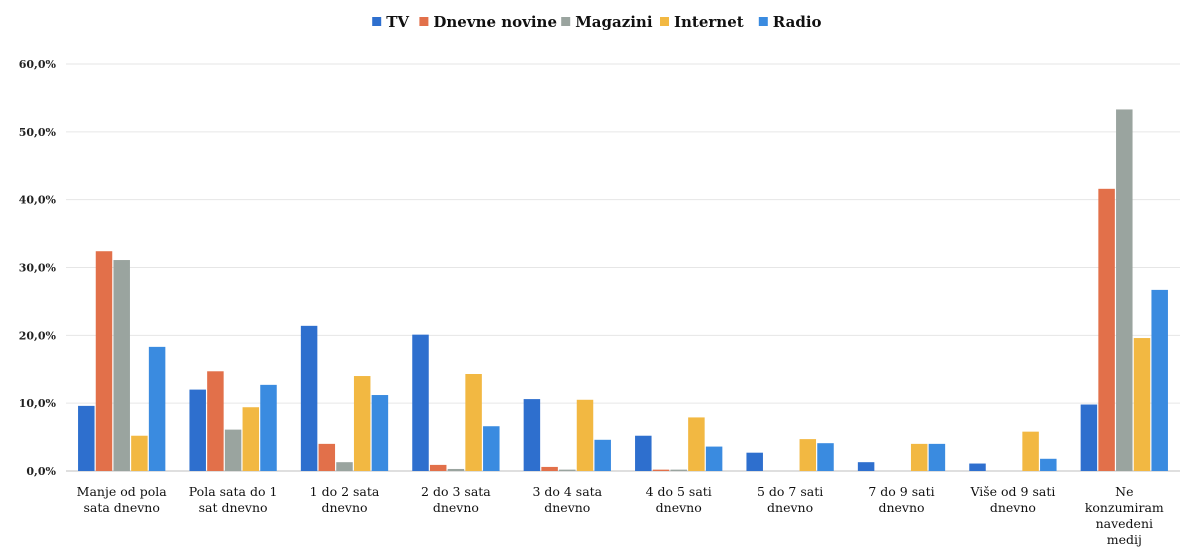  What do you see at coordinates (121, 365) in the screenshot?
I see `bar: Magazini: 31.1` at bounding box center [121, 365].